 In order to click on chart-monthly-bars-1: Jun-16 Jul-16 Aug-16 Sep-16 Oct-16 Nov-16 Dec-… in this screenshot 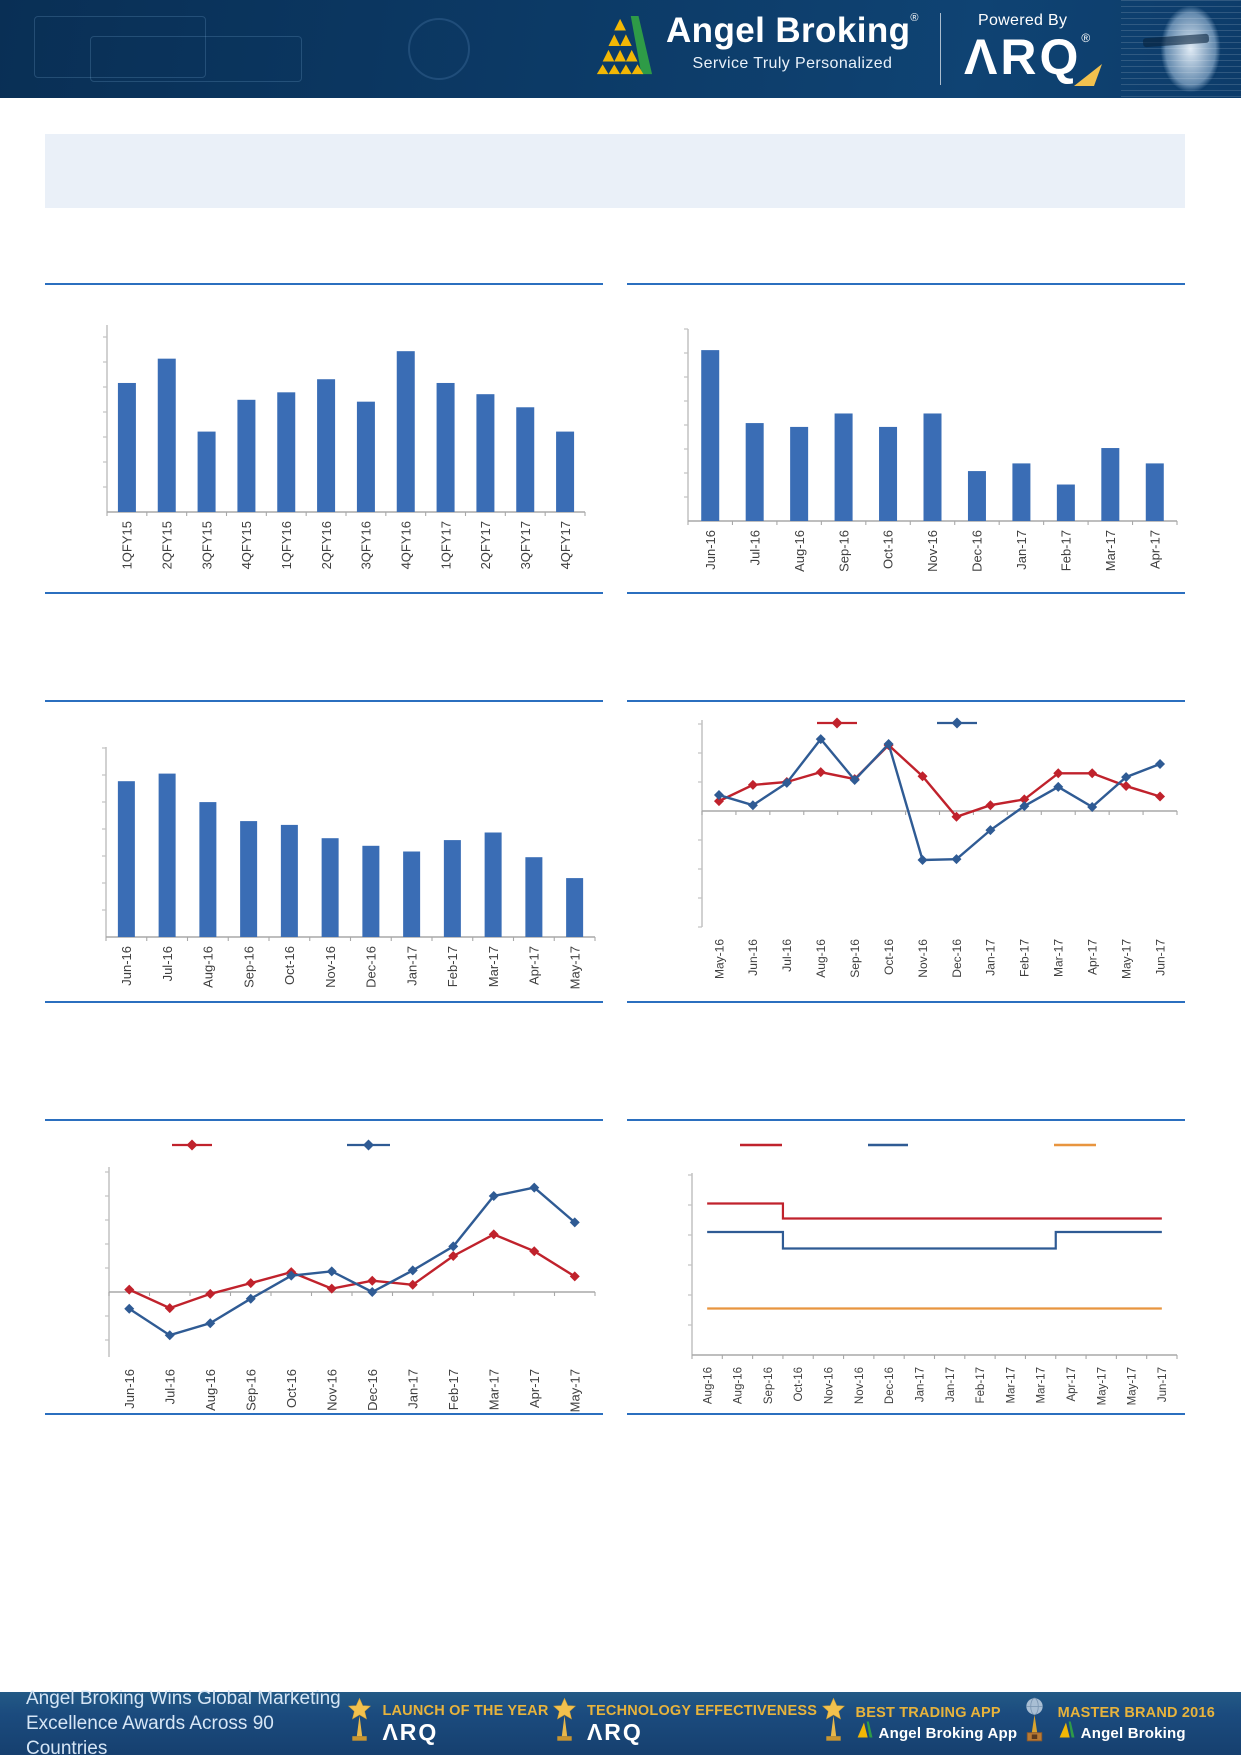, I will do `click(906, 438)`.